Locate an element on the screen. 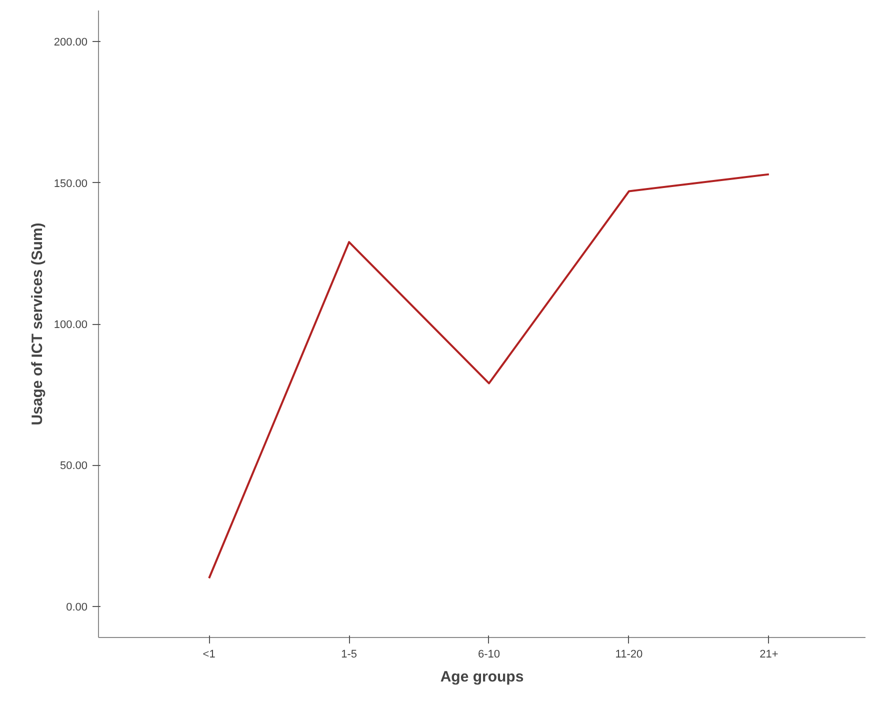 Image resolution: width=870 pixels, height=704 pixels. x-tick-label: <1 is located at coordinates (209, 654).